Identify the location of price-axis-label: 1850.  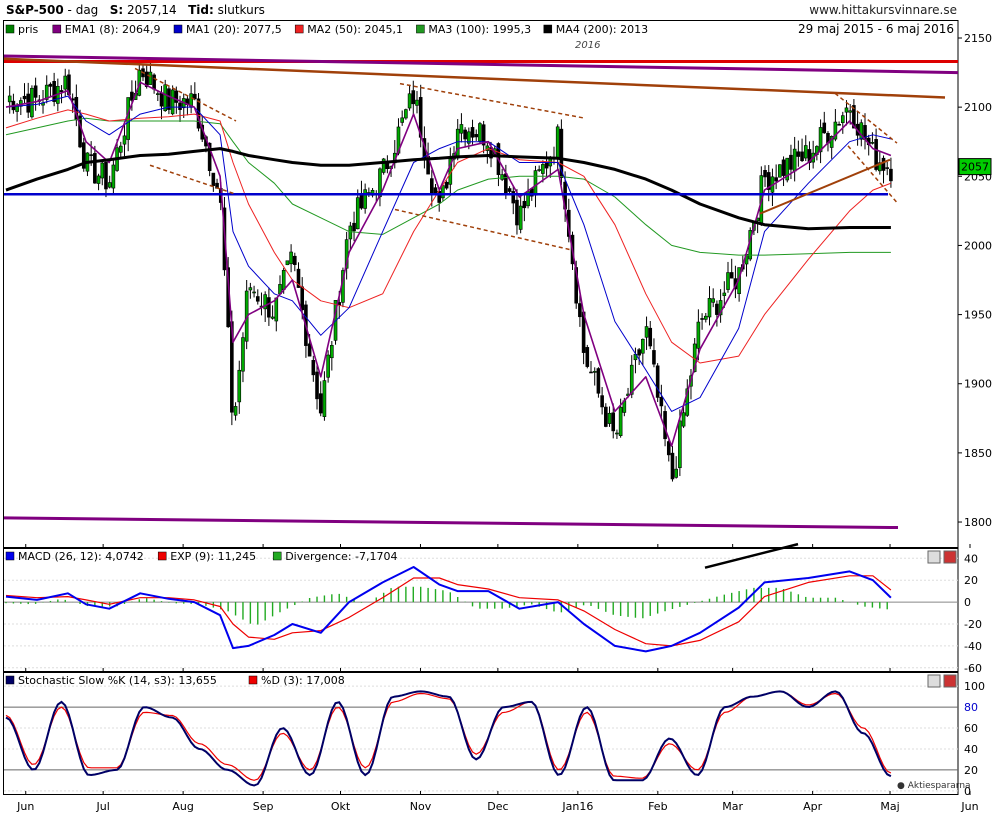
(978, 453).